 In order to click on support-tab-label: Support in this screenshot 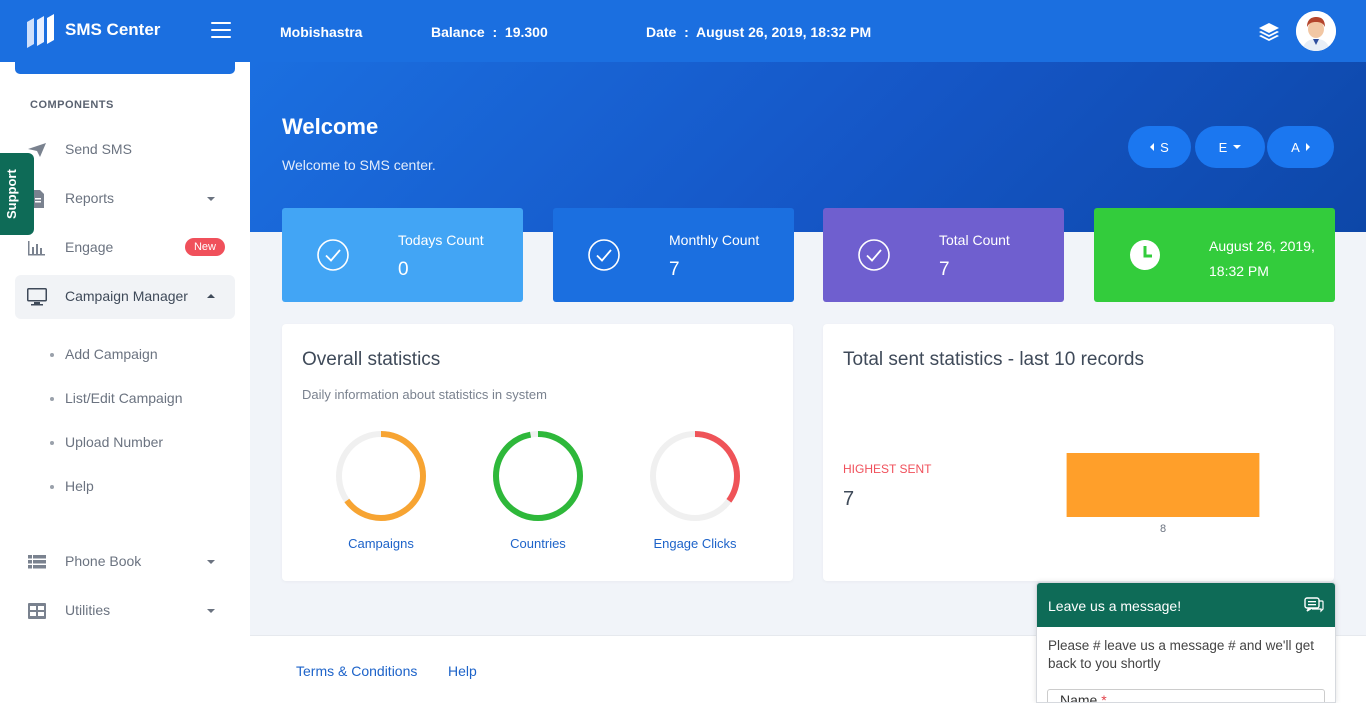, I will do `click(11, 194)`.